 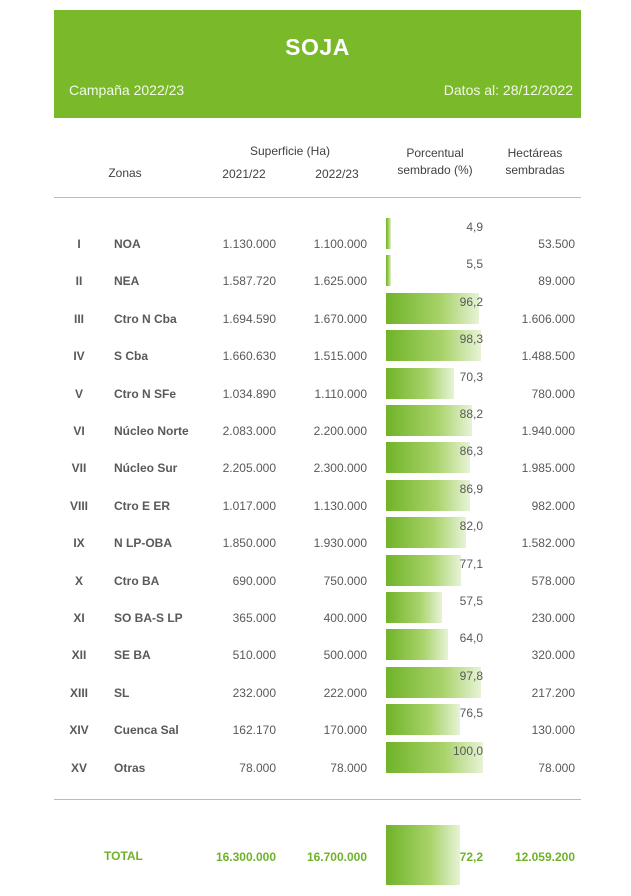 What do you see at coordinates (257, 767) in the screenshot?
I see `surface-2021-22: 78.000` at bounding box center [257, 767].